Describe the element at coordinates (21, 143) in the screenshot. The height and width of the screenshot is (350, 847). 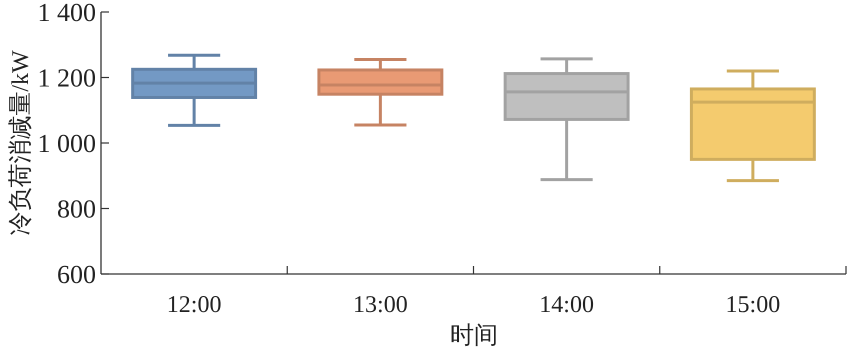
I see `y-axis-title: 冷负荷消减量/kW` at that location.